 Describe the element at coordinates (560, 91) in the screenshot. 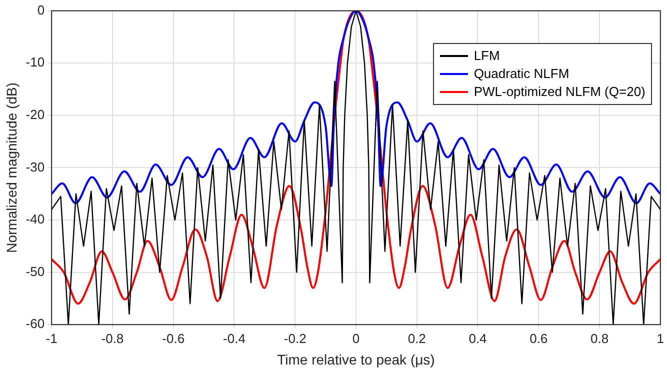

I see `legend-label: PWL-optimized NLFM (Q=20)` at that location.